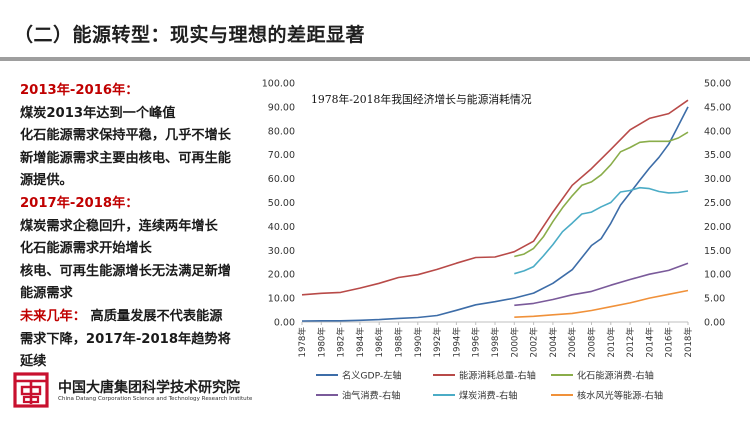 Image resolution: width=750 pixels, height=422 pixels. What do you see at coordinates (125, 271) in the screenshot?
I see `commentary-text: 核电、可再生能源增长无法满足新增` at bounding box center [125, 271].